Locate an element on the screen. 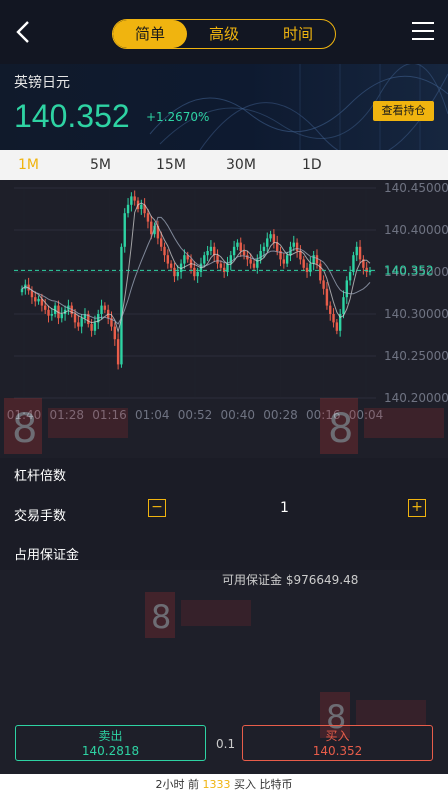 This screenshot has height=796, width=448. x-tick-label: 01:04 is located at coordinates (152, 415).